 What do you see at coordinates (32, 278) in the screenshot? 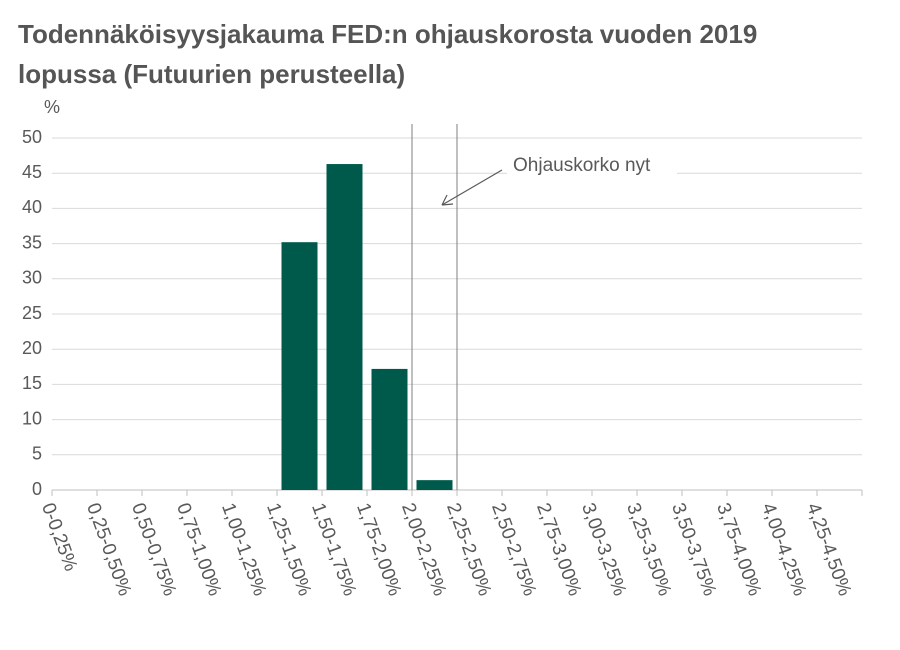
I see `y-tick-label: 30` at bounding box center [32, 278].